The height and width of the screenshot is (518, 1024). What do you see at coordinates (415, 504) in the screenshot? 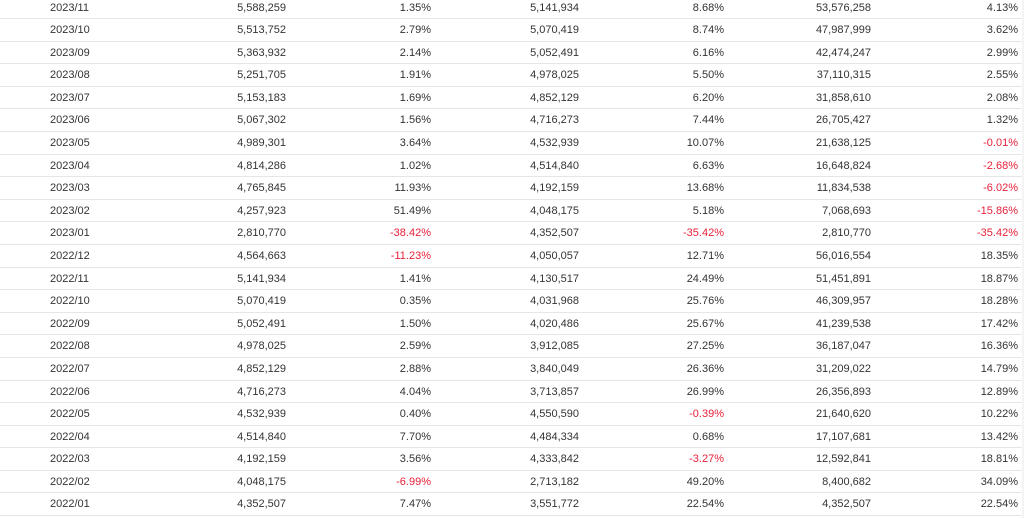
I see `value-cell: 7.47%` at bounding box center [415, 504].